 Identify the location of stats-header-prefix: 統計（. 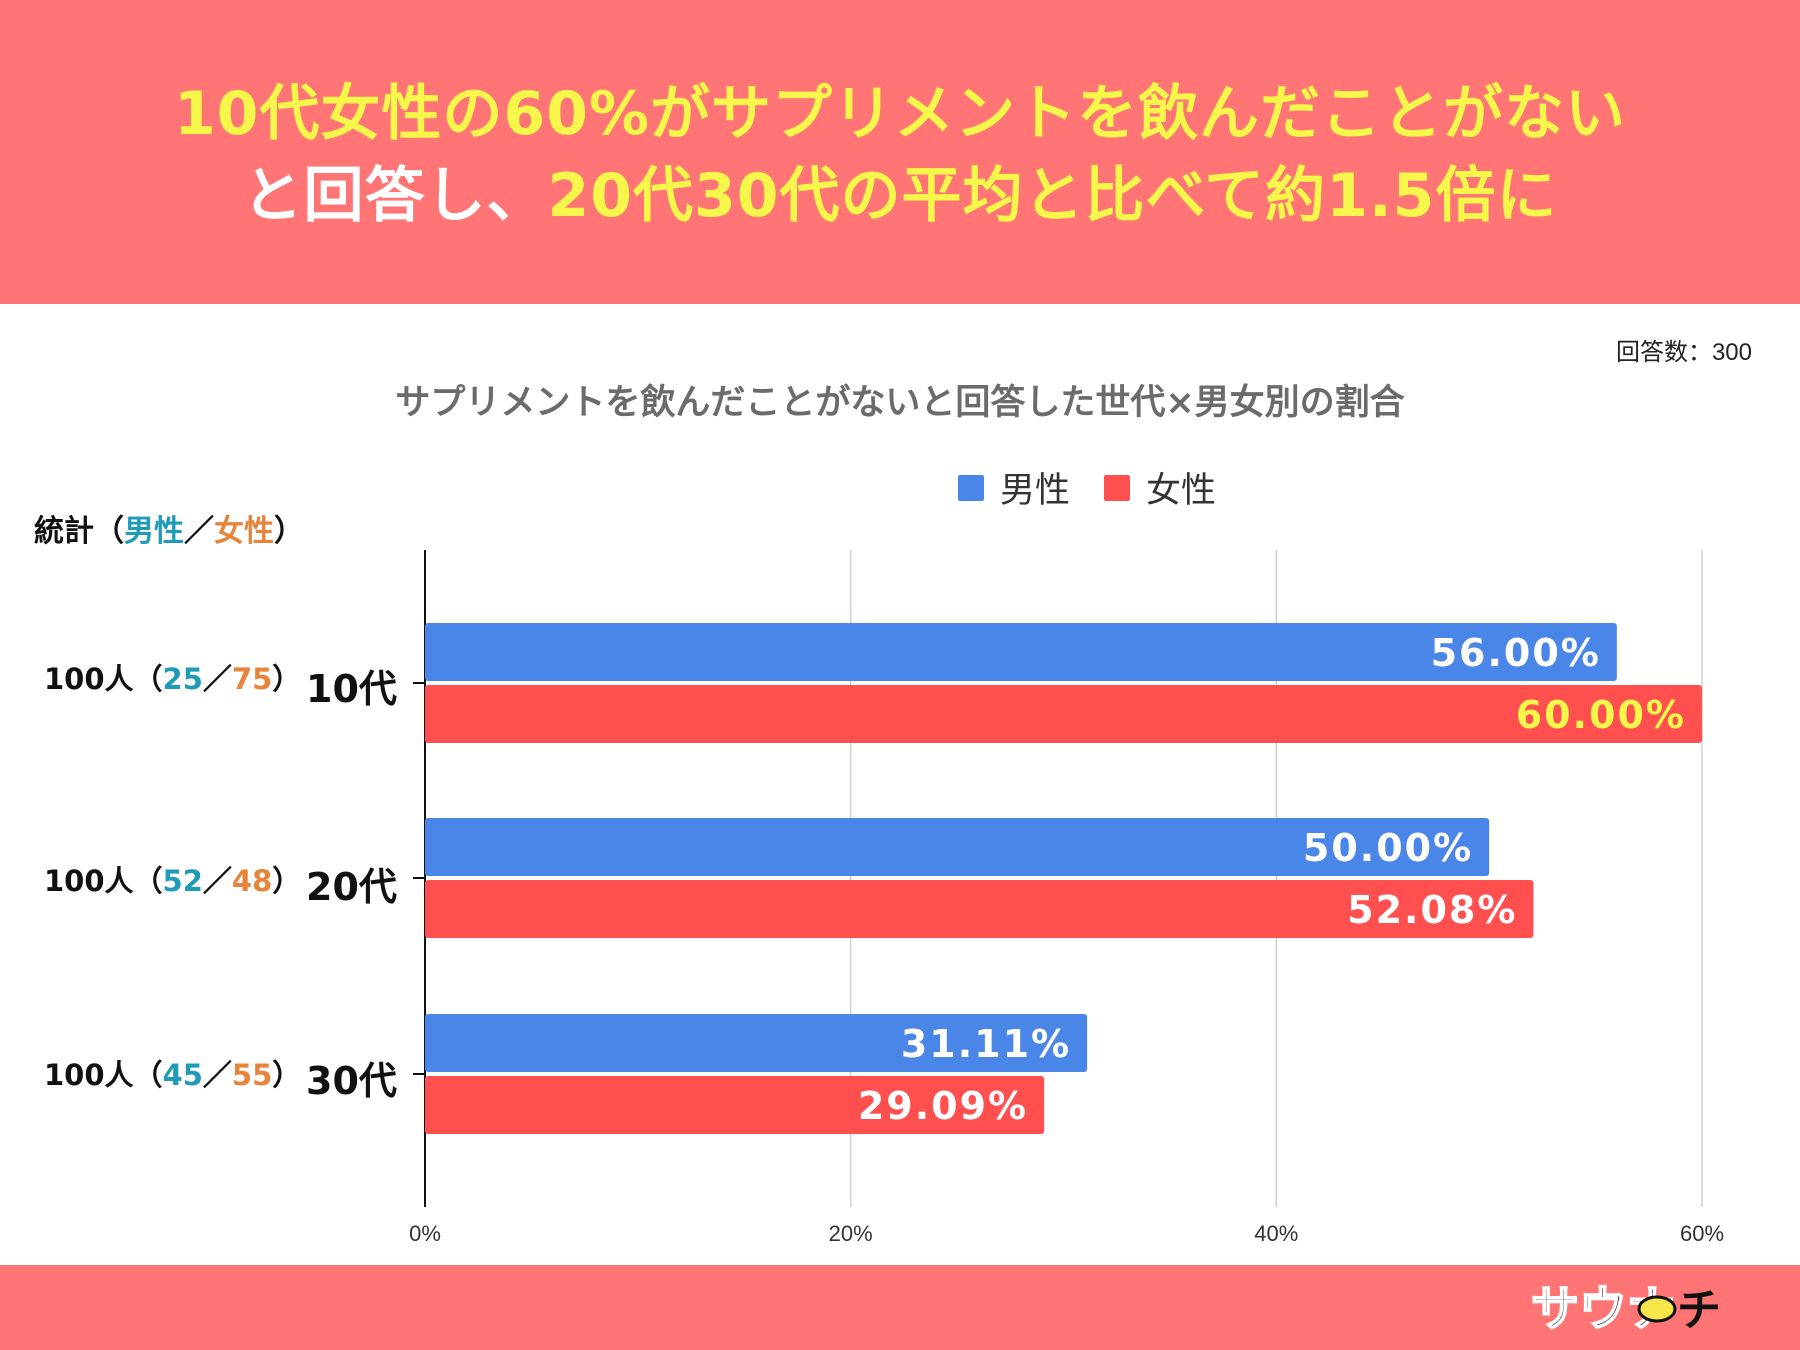
(79, 531).